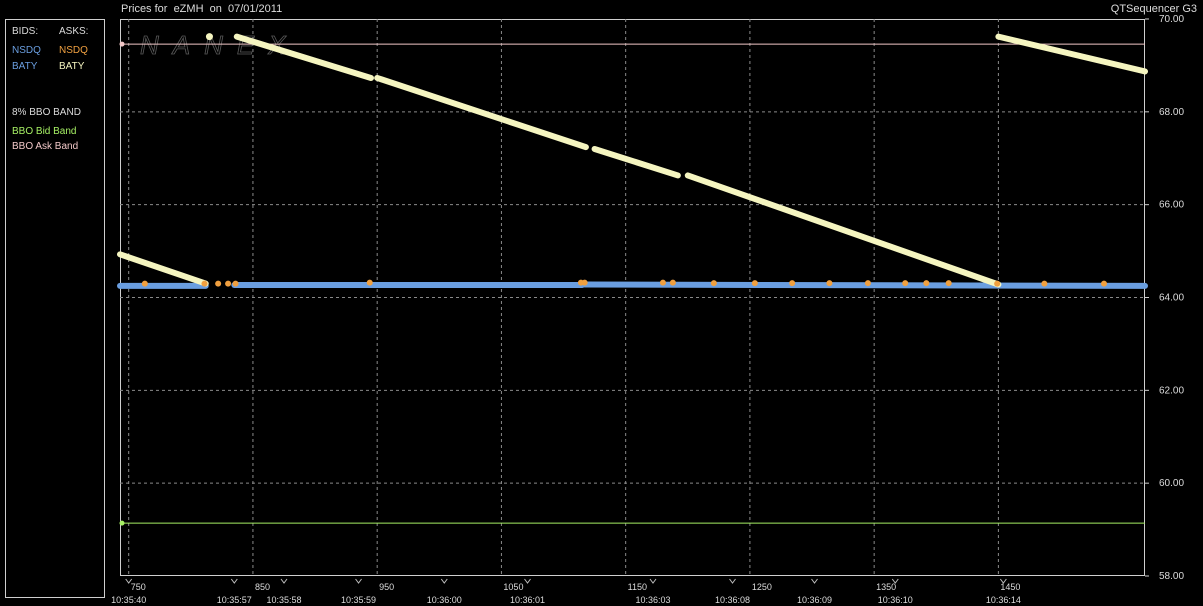 The height and width of the screenshot is (606, 1203). What do you see at coordinates (895, 600) in the screenshot?
I see `x-time-label: 10:36:10` at bounding box center [895, 600].